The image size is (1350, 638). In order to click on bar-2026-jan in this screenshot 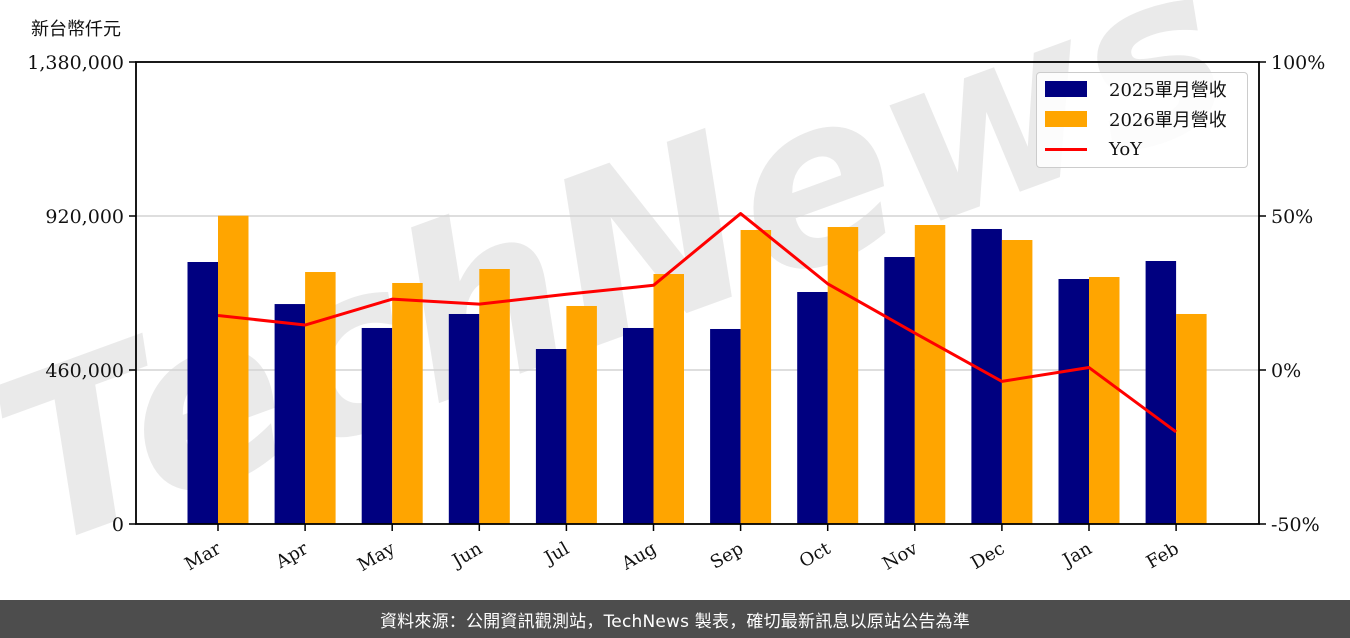, I will do `click(1104, 400)`.